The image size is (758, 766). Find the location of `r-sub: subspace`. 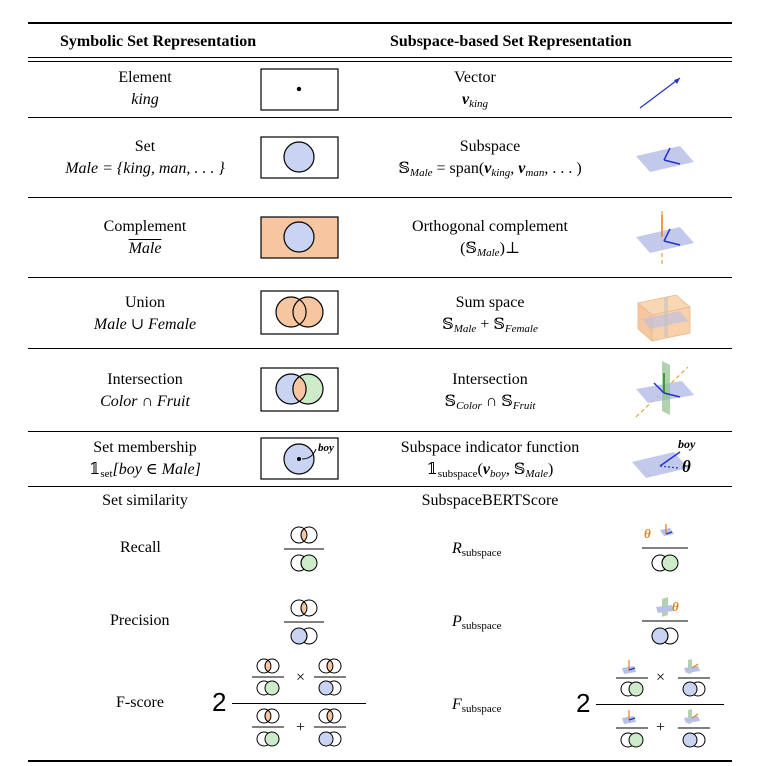

r-sub: subspace is located at coordinates (481, 553).